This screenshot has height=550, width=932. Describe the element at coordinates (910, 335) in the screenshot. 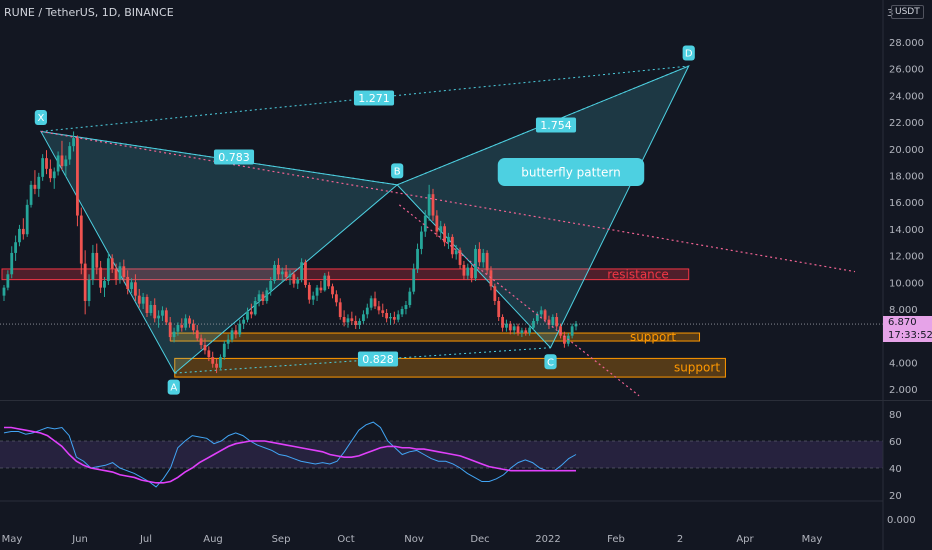

I see `countdown-timer: 17:33:52` at that location.